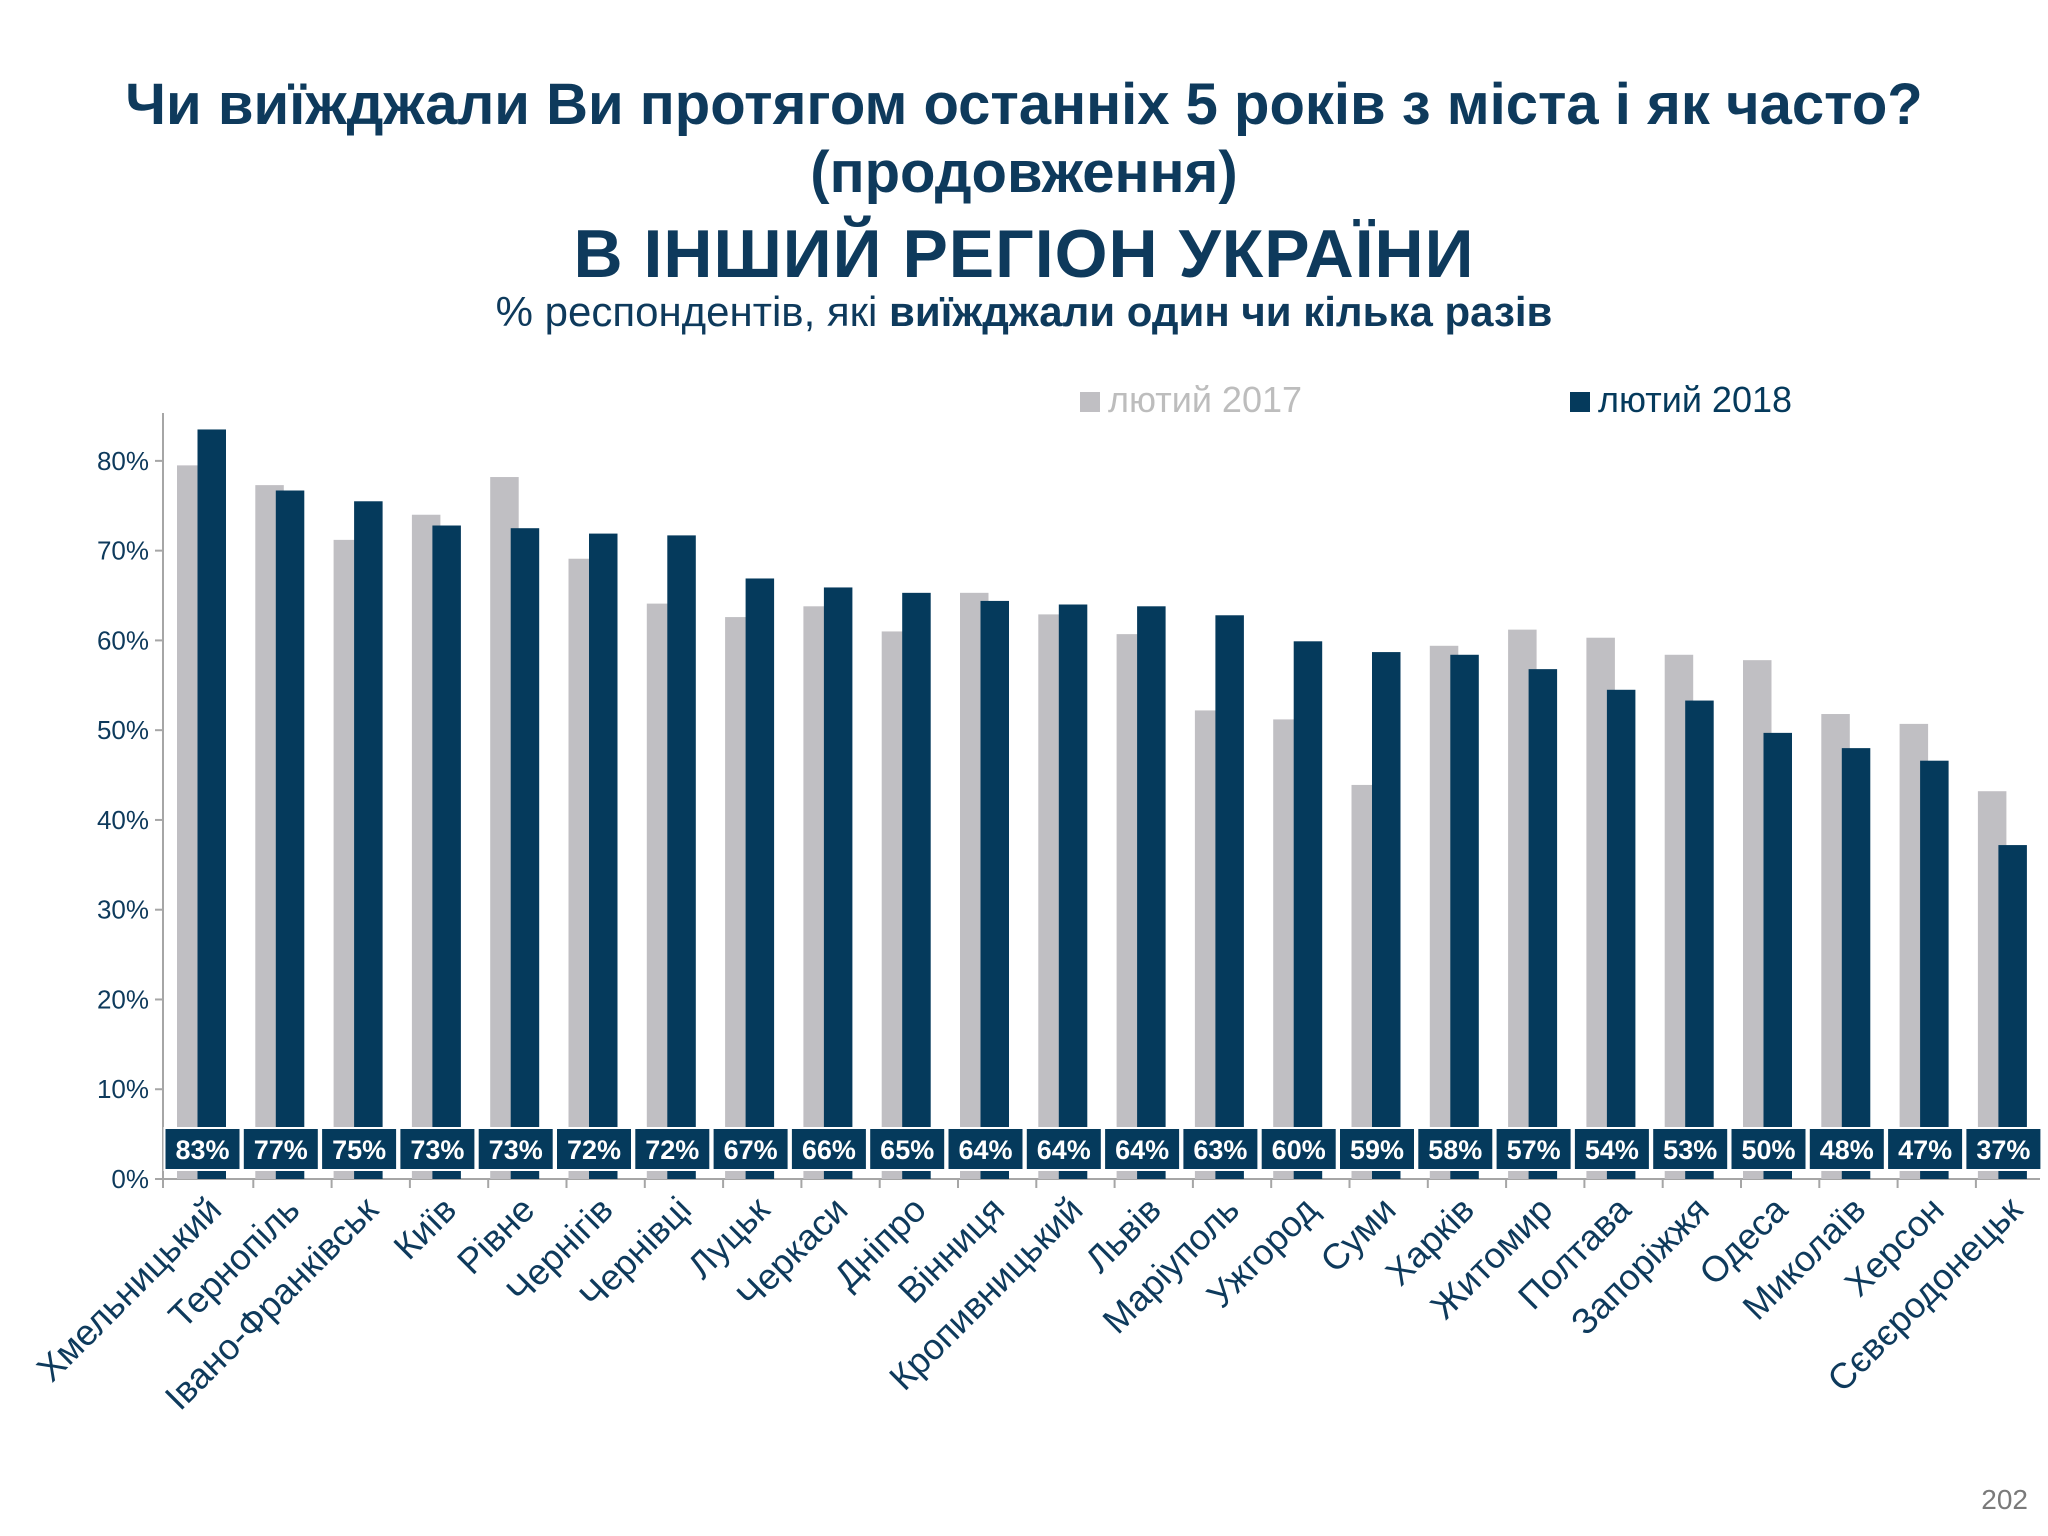  Describe the element at coordinates (123, 461) in the screenshot. I see `y-tick-label: 80%` at that location.